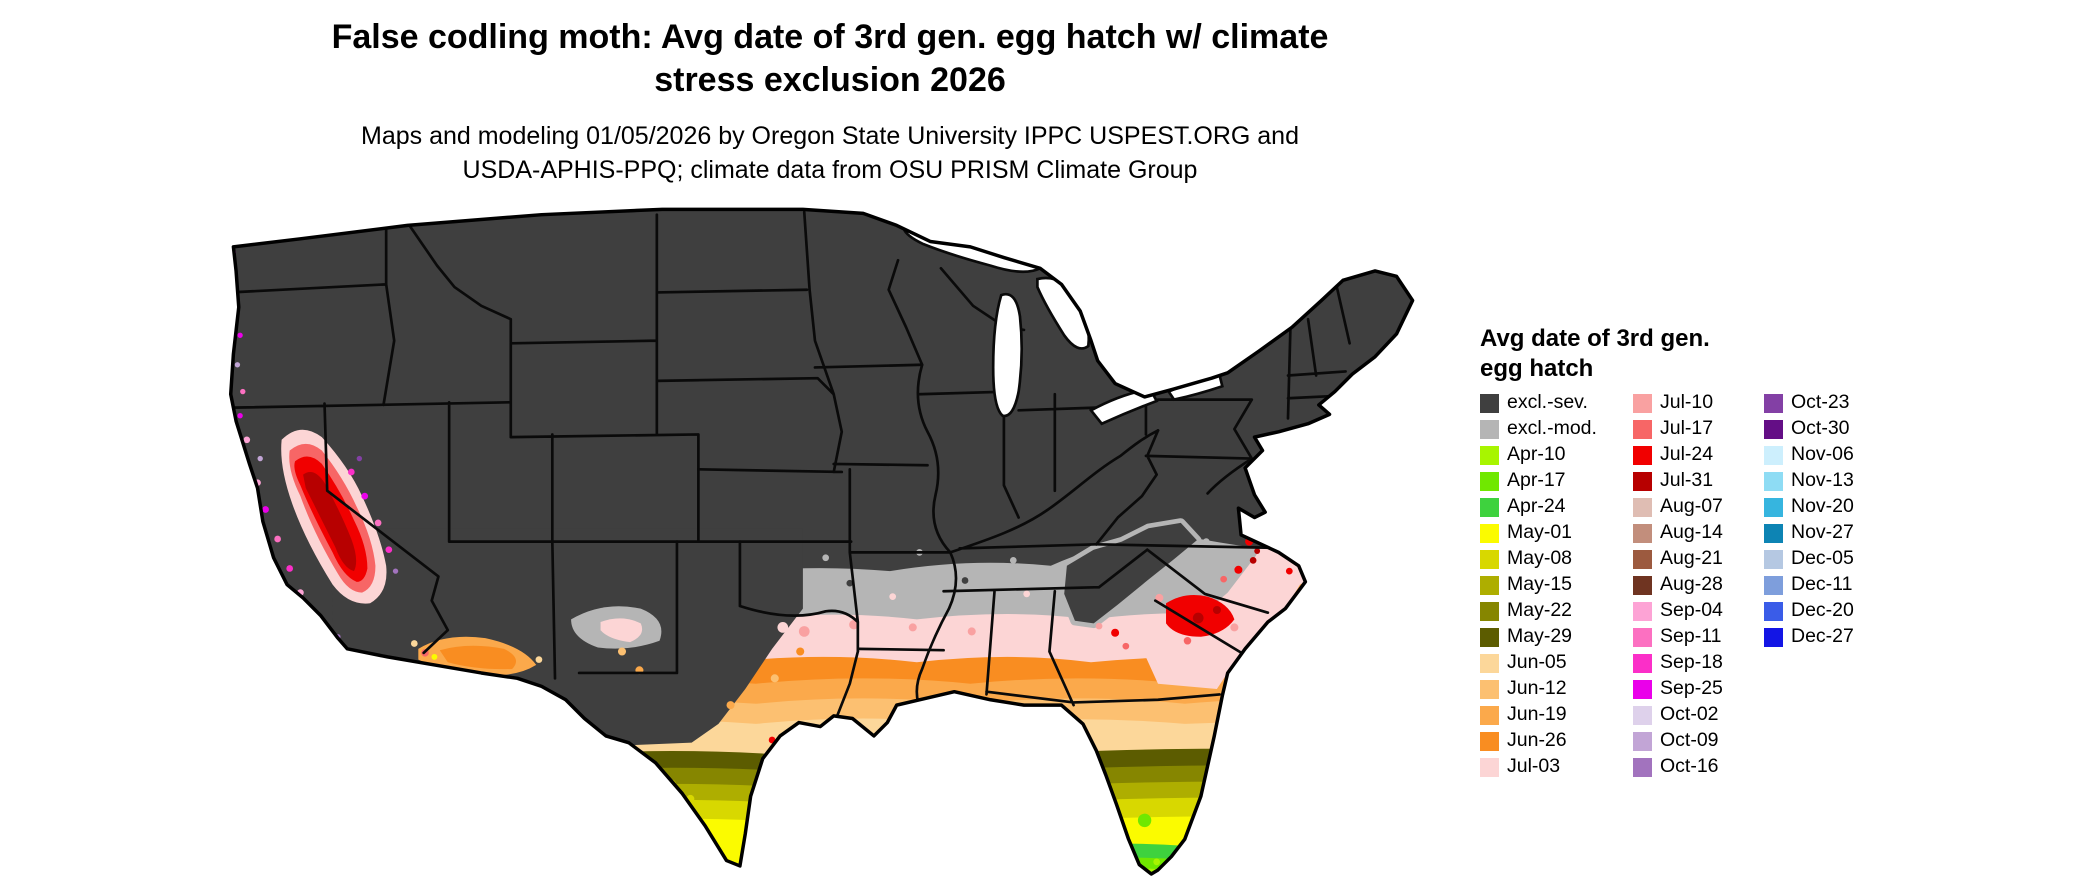 This screenshot has height=892, width=2100. What do you see at coordinates (1537, 740) in the screenshot?
I see `legend-label: Jun-26` at bounding box center [1537, 740].